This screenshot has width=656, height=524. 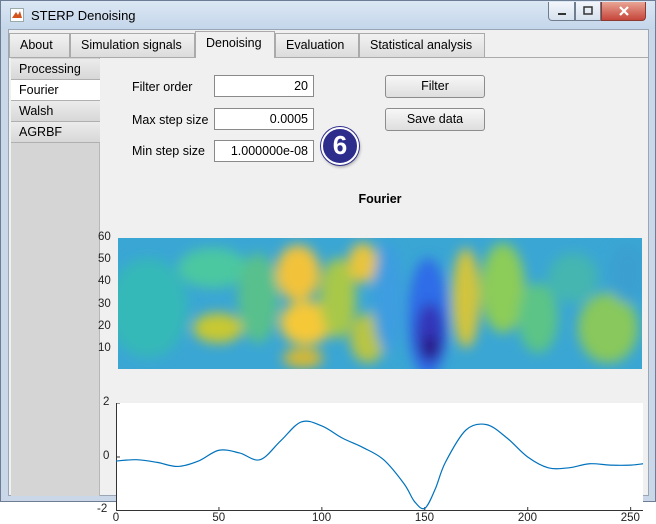 I want to click on min-step-label: Min step size, so click(x=168, y=151).